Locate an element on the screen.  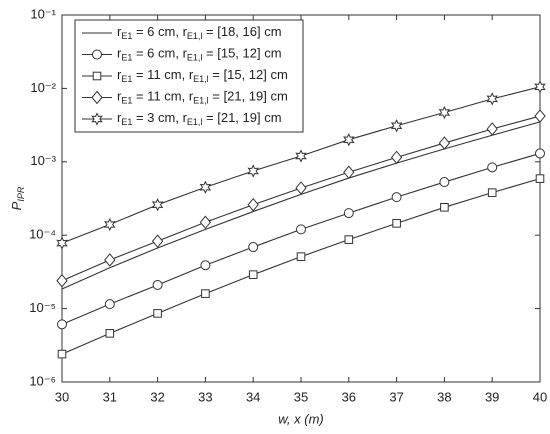
y-tick-label: 10⁻³ is located at coordinates (43, 160).